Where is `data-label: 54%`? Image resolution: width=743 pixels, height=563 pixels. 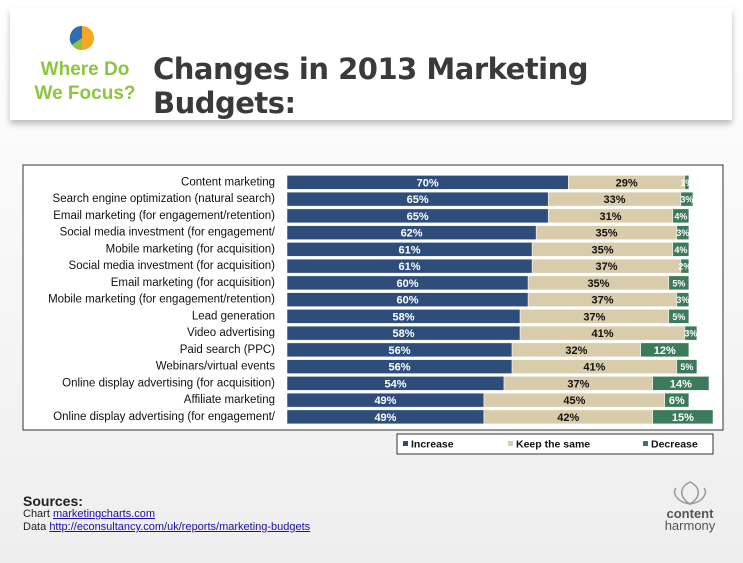
data-label: 54% is located at coordinates (395, 384).